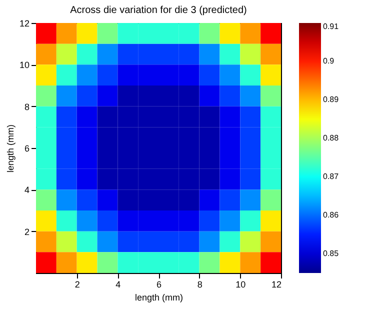 The width and height of the screenshot is (379, 320). What do you see at coordinates (24, 65) in the screenshot?
I see `y-tick-label: 10` at bounding box center [24, 65].